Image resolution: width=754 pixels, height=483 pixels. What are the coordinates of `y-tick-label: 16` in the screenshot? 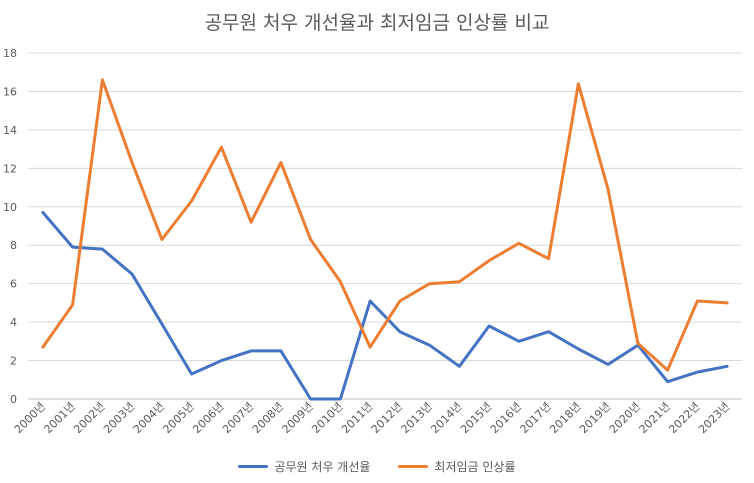 It's located at (10, 91).